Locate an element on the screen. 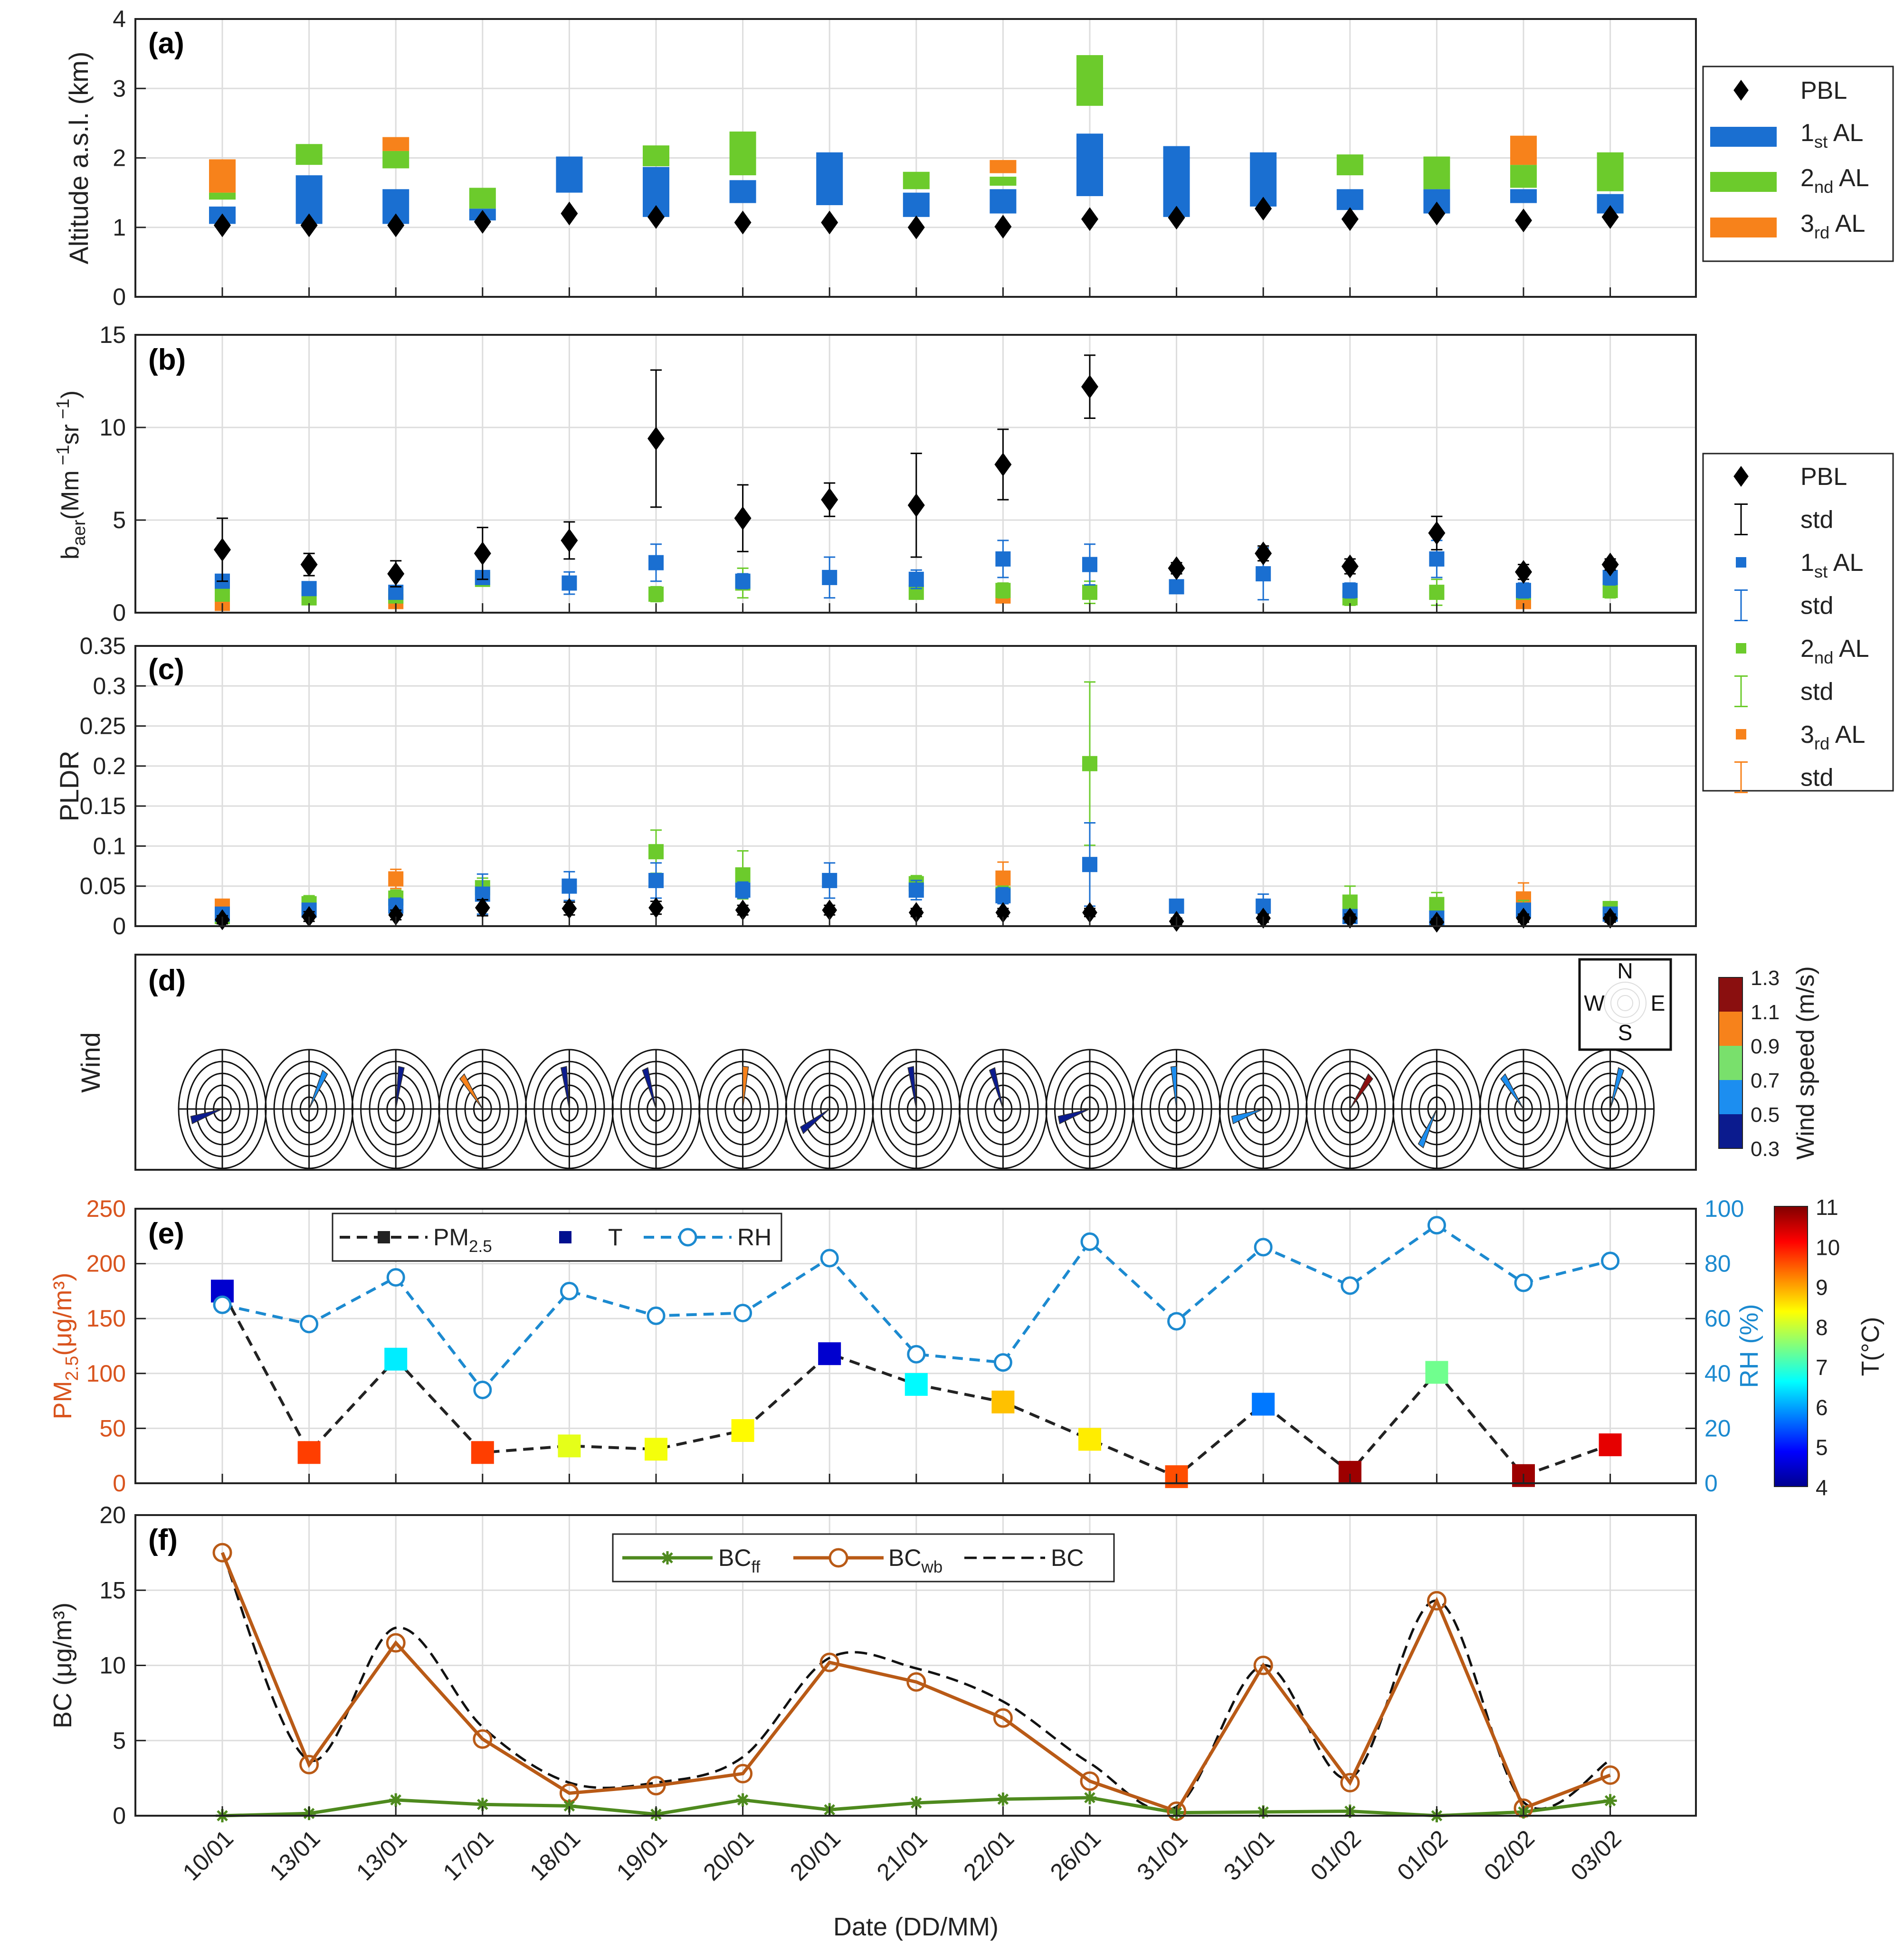 The height and width of the screenshot is (1943, 1904). y-axis-label: baer(Mm −1sr −1) is located at coordinates (71, 475).